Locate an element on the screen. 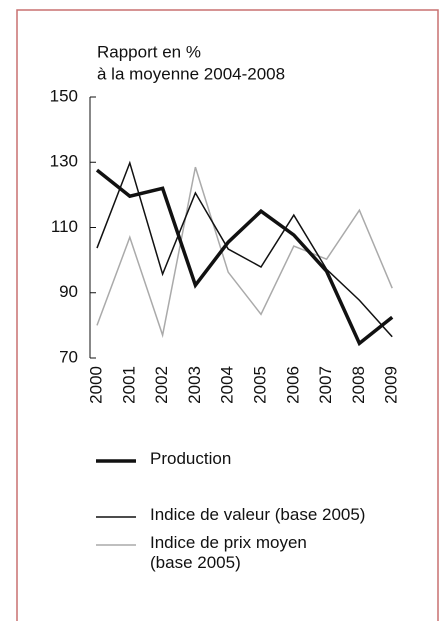 Image resolution: width=446 pixels, height=621 pixels. y-tick-label: 90 is located at coordinates (68, 291).